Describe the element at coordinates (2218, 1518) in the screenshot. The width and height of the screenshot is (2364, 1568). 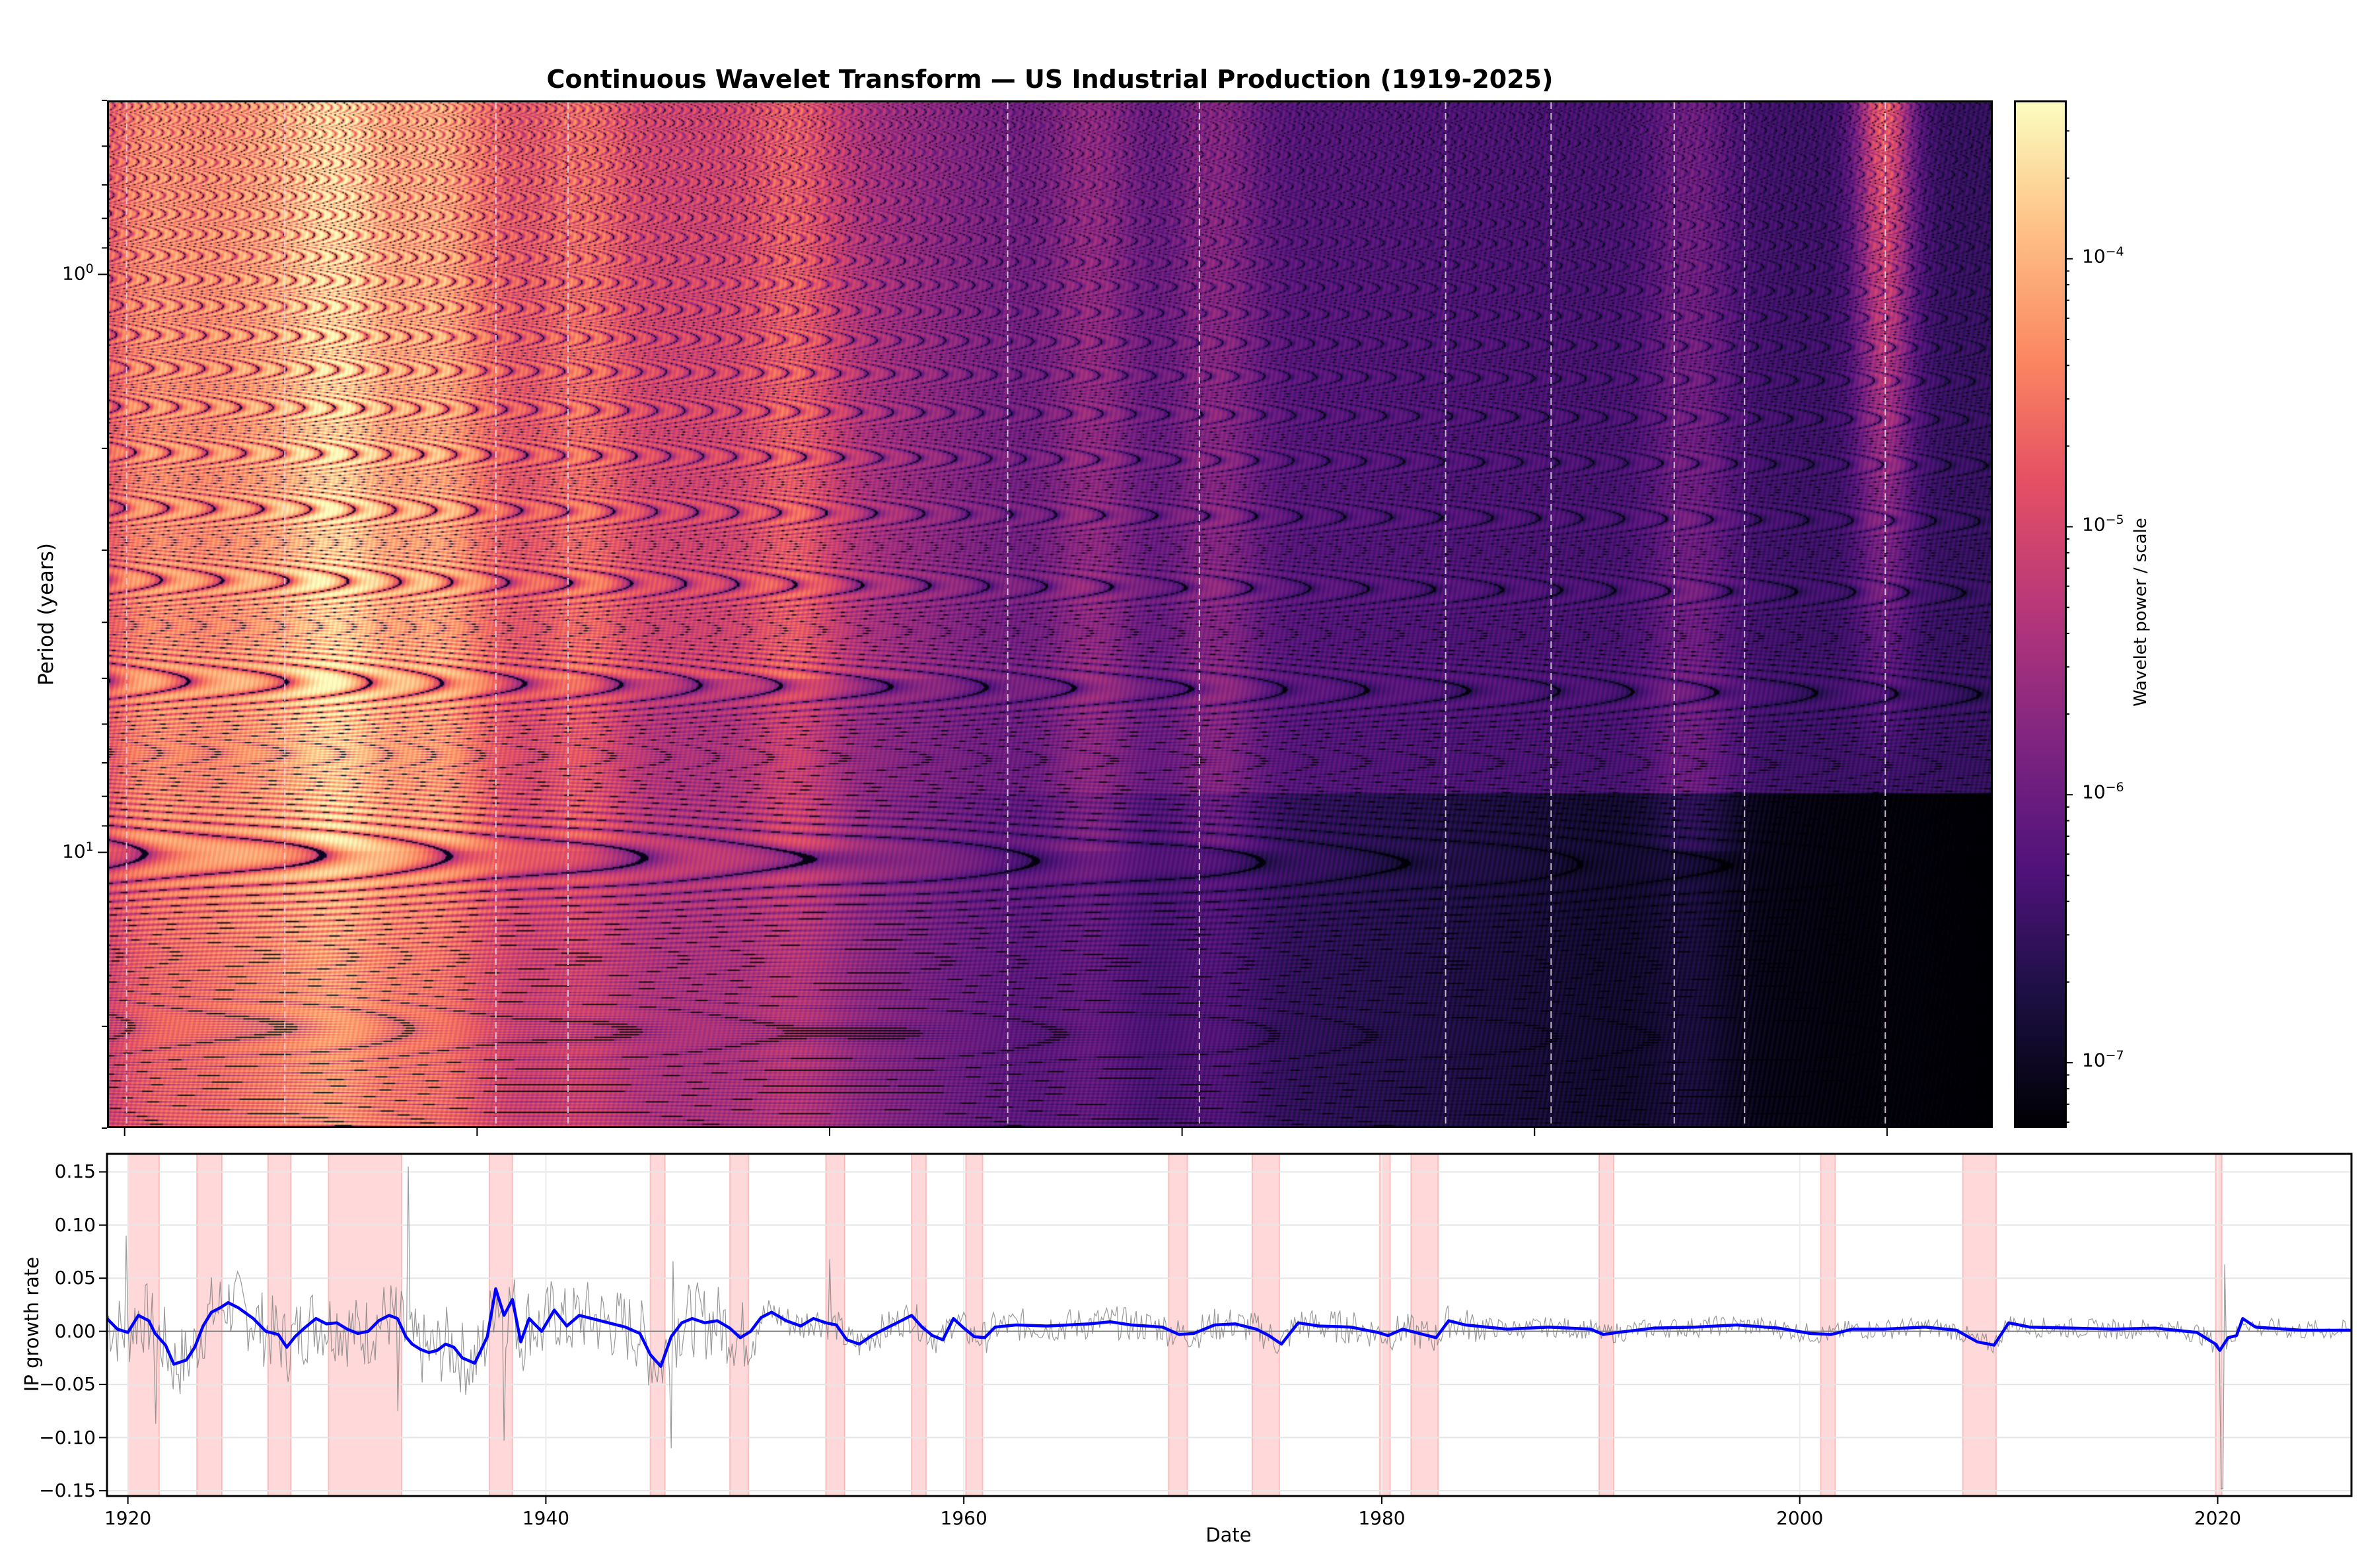
I see `xtick-label: 2020` at that location.